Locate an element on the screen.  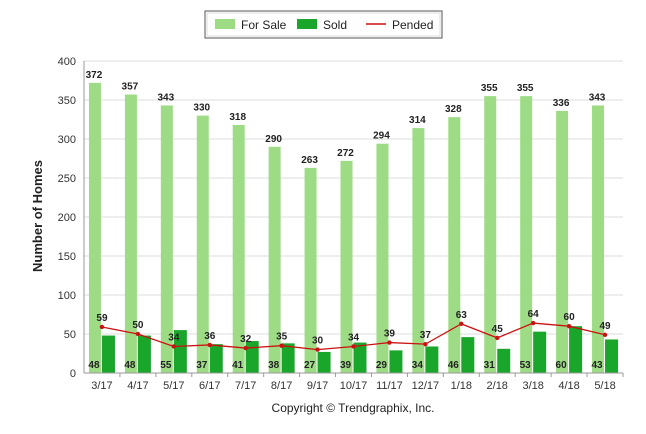
y-tick-label: 400 is located at coordinates (67, 62).